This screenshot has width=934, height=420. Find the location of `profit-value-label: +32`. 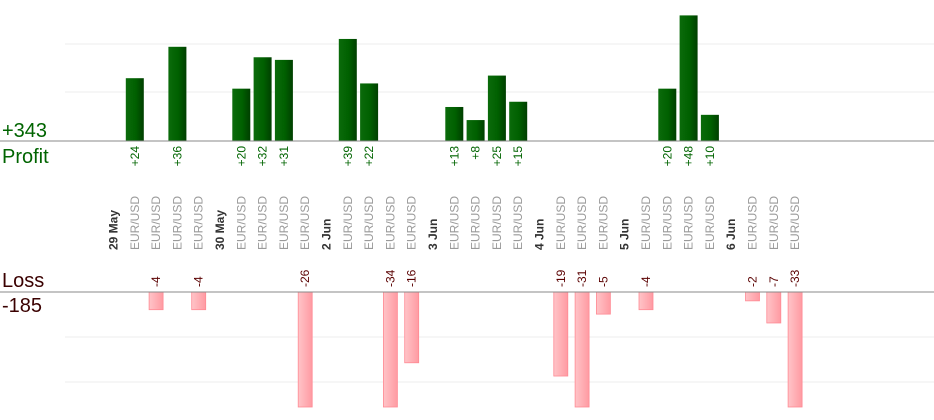

profit-value-label: +32 is located at coordinates (263, 156).